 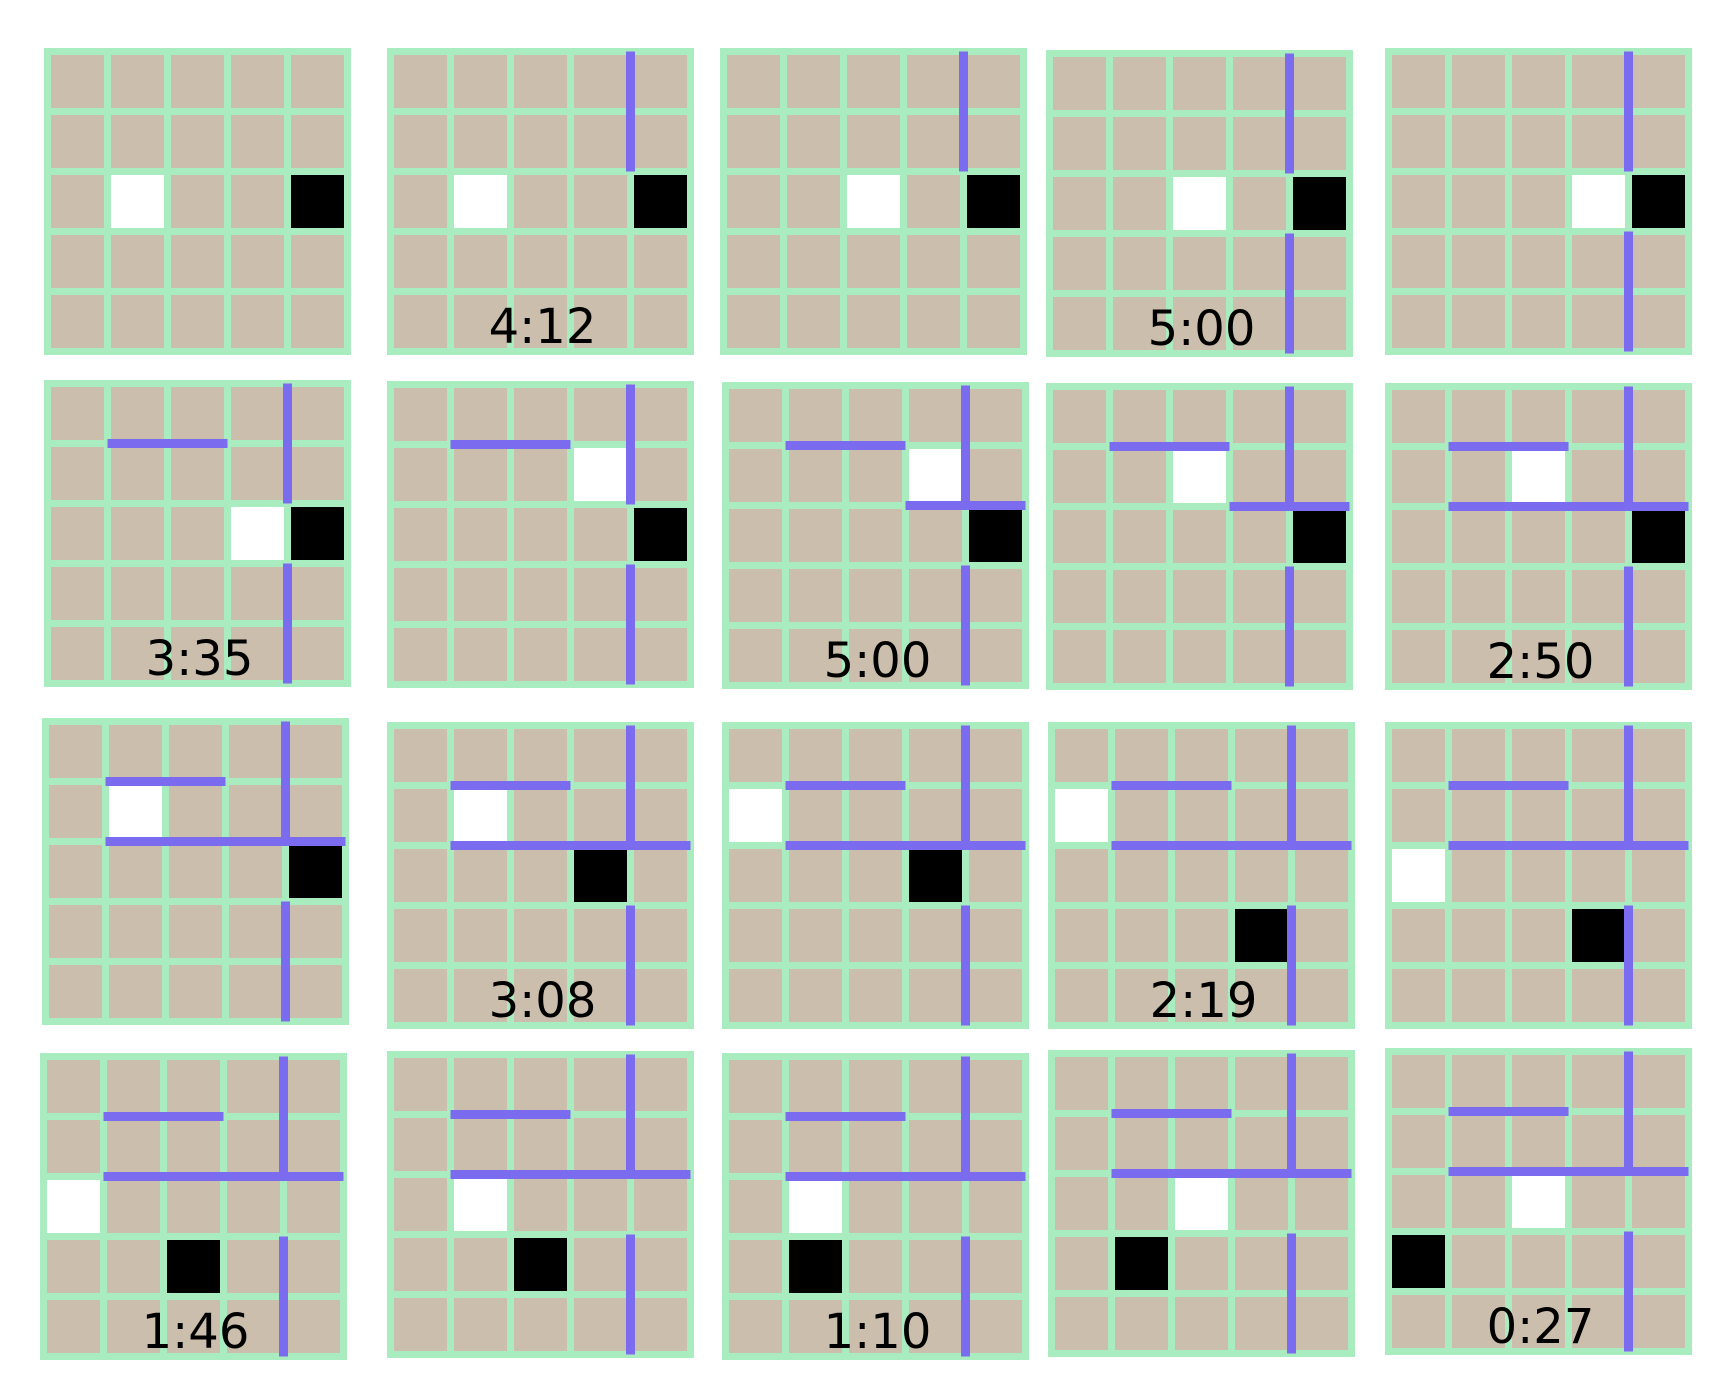 What do you see at coordinates (1202, 329) in the screenshot?
I see `timer-label: 5:00` at bounding box center [1202, 329].